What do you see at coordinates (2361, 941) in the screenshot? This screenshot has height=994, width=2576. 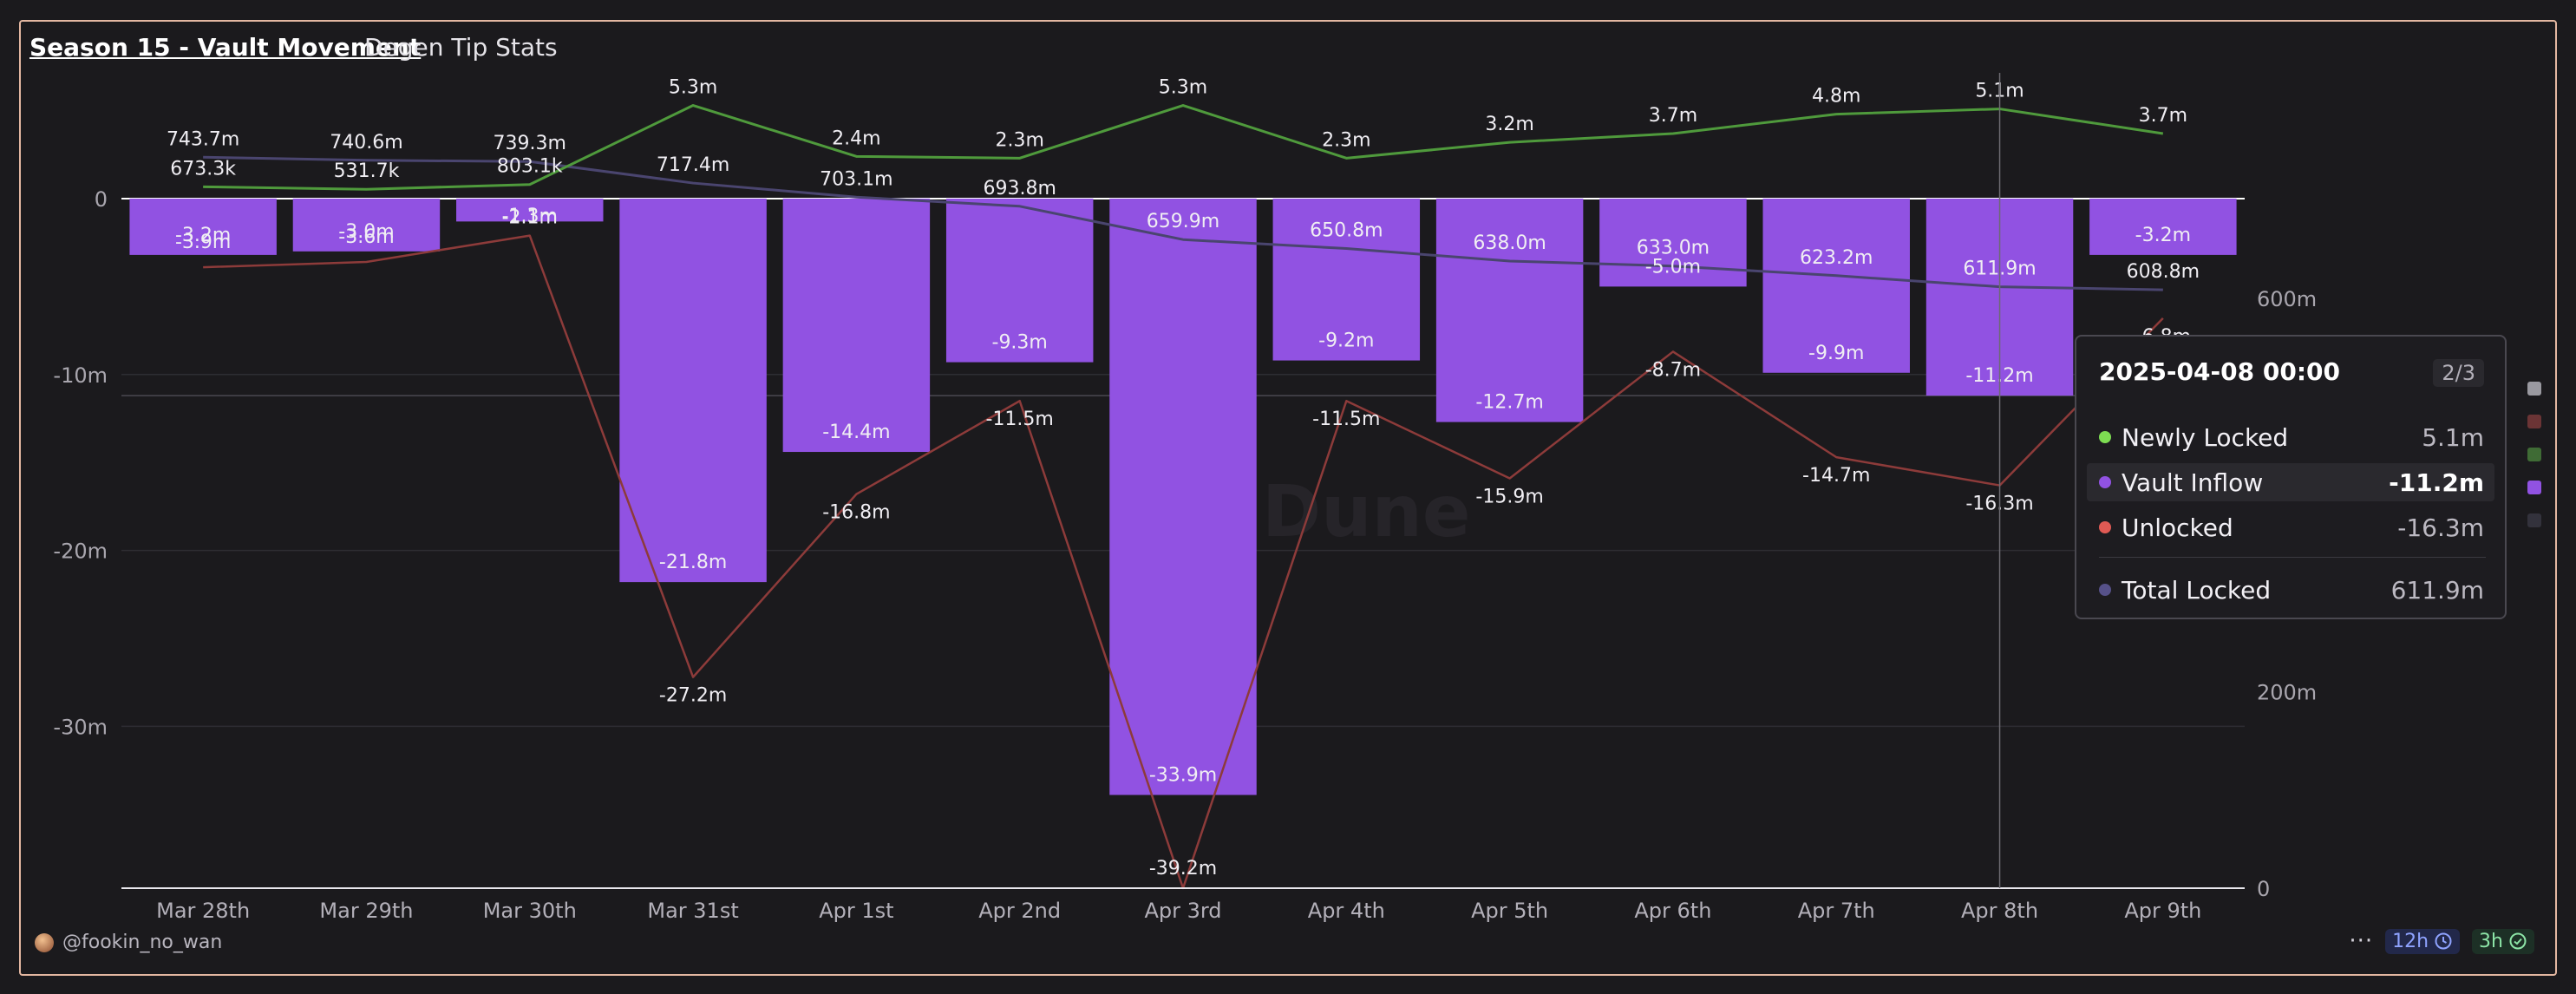 I see `more-options-icon: ···` at bounding box center [2361, 941].